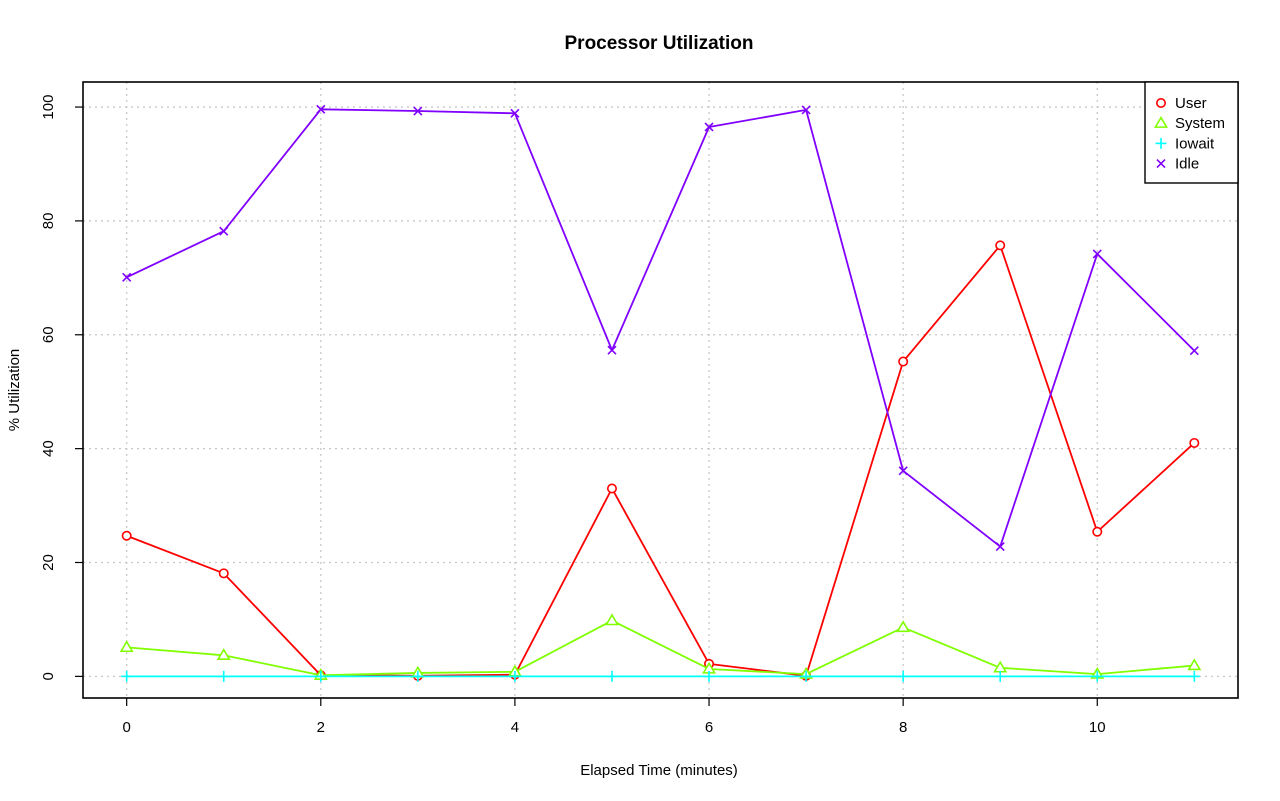 This screenshot has width=1280, height=801. I want to click on legend-label-system: System, so click(1200, 123).